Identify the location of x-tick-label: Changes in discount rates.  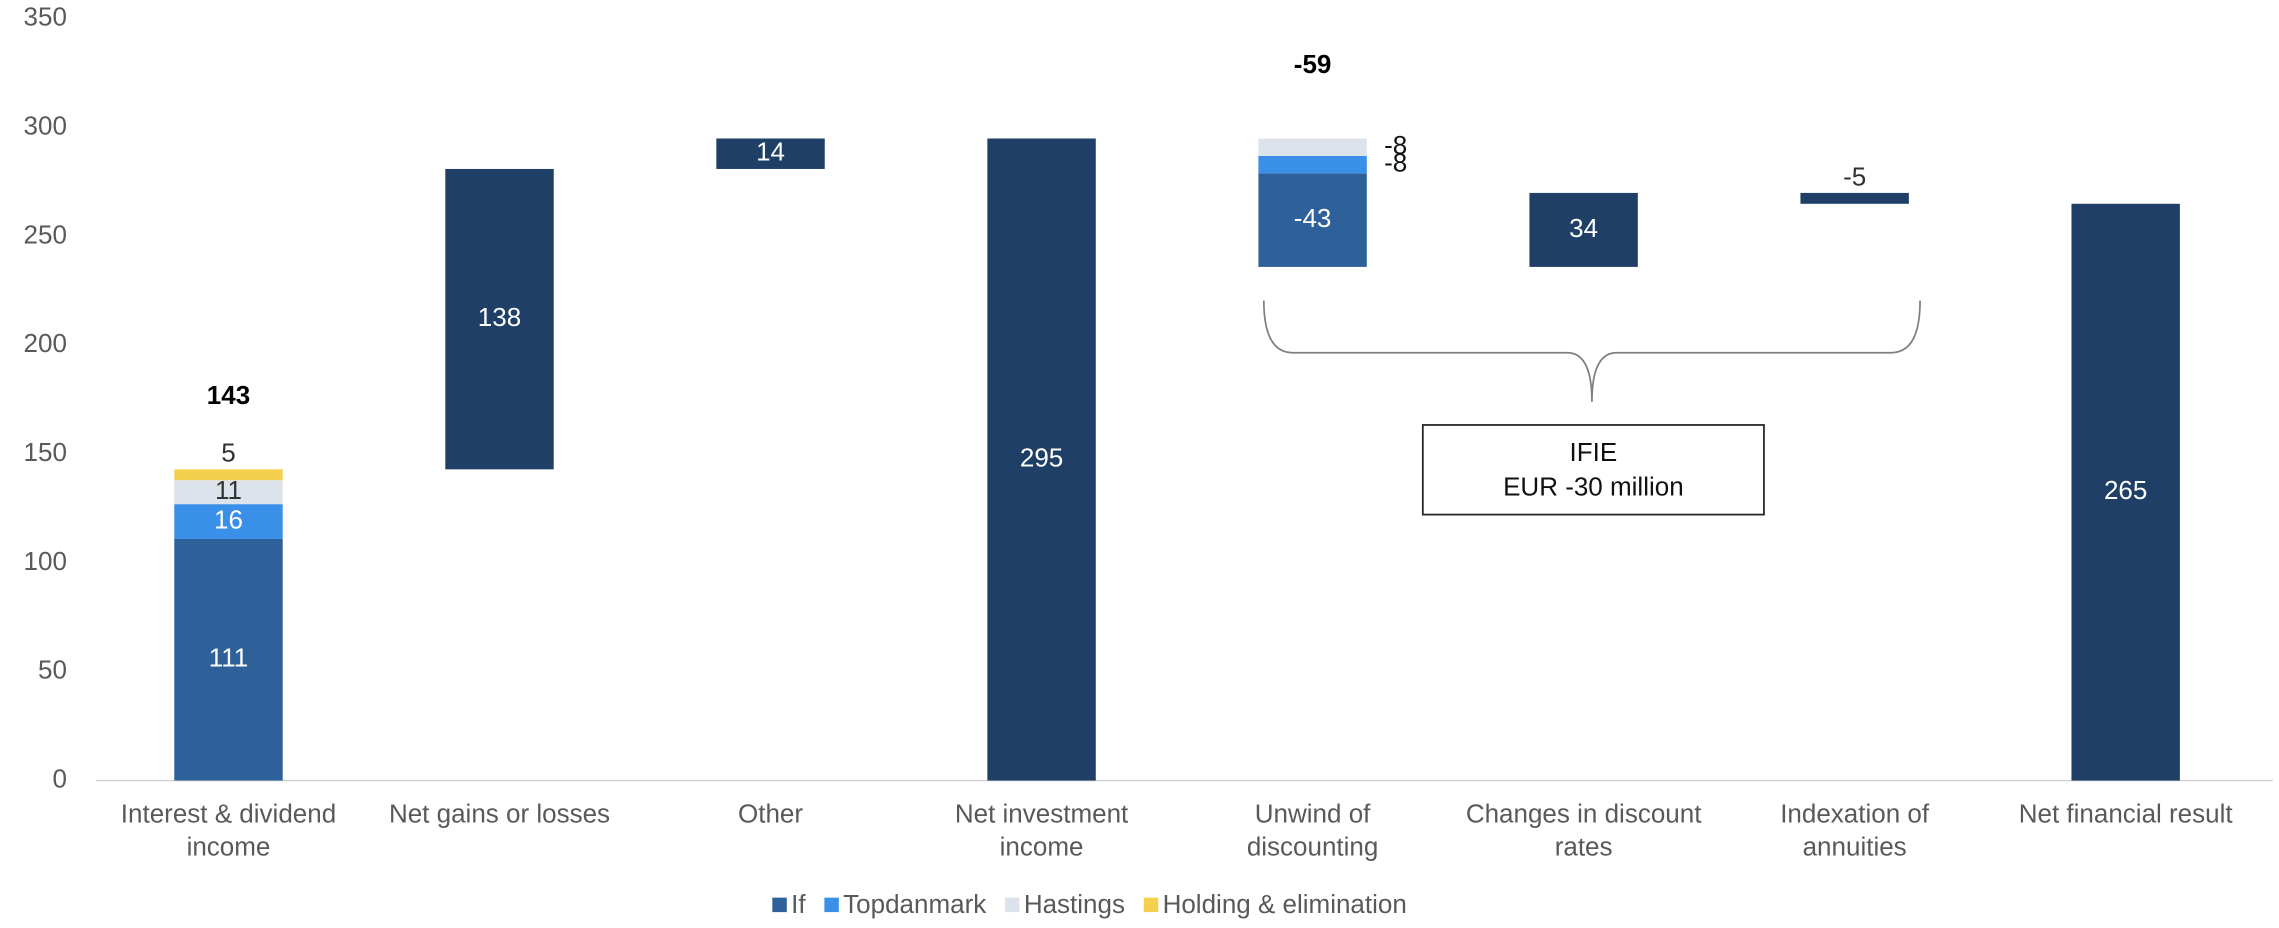
(1584, 829).